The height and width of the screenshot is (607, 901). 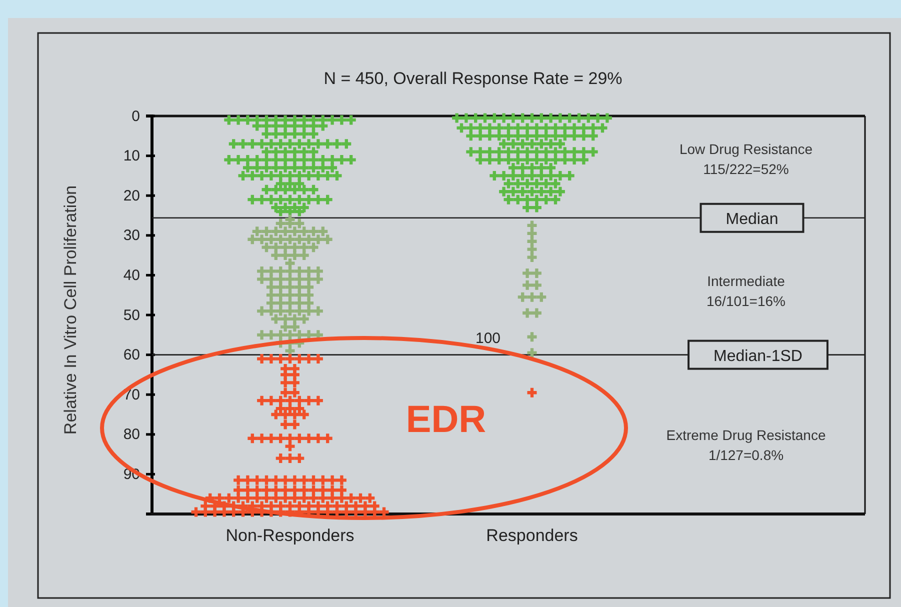 I want to click on y-tick-label: 40, so click(x=131, y=275).